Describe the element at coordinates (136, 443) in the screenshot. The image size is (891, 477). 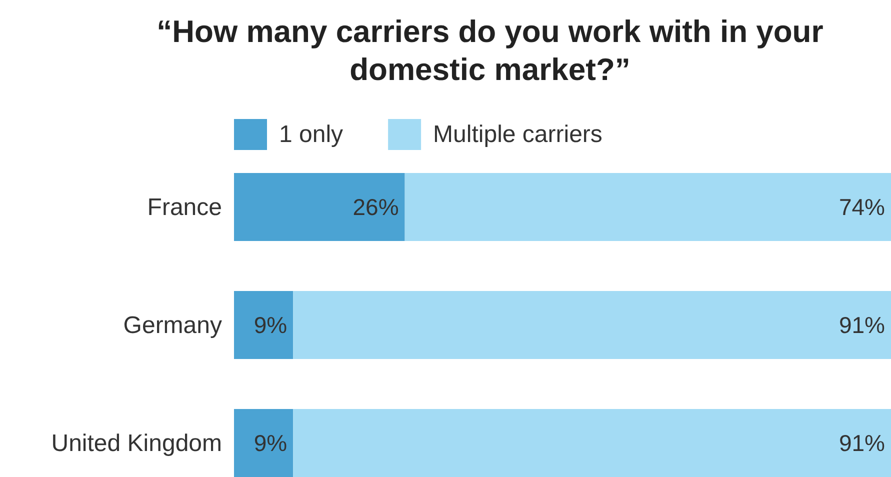
I see `y-tick-label: United Kingdom` at that location.